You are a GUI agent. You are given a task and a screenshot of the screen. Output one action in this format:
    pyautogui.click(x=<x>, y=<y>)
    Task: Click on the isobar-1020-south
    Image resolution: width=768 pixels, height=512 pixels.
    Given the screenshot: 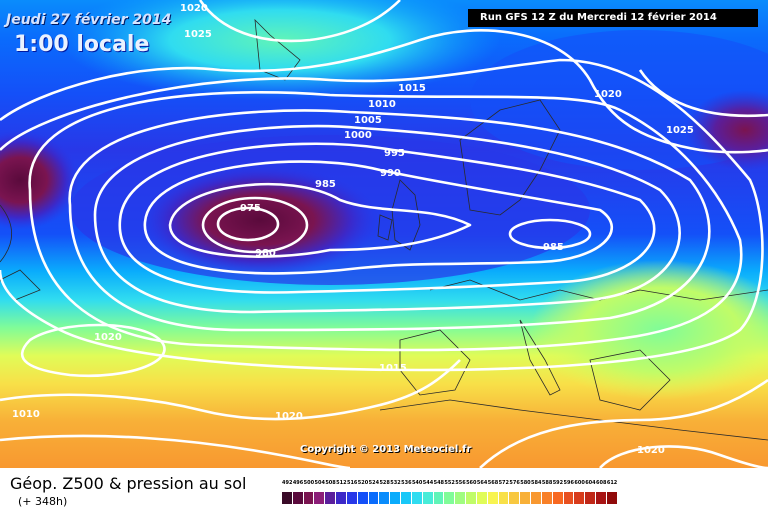 What is the action you would take?
    pyautogui.click(x=230, y=390)
    